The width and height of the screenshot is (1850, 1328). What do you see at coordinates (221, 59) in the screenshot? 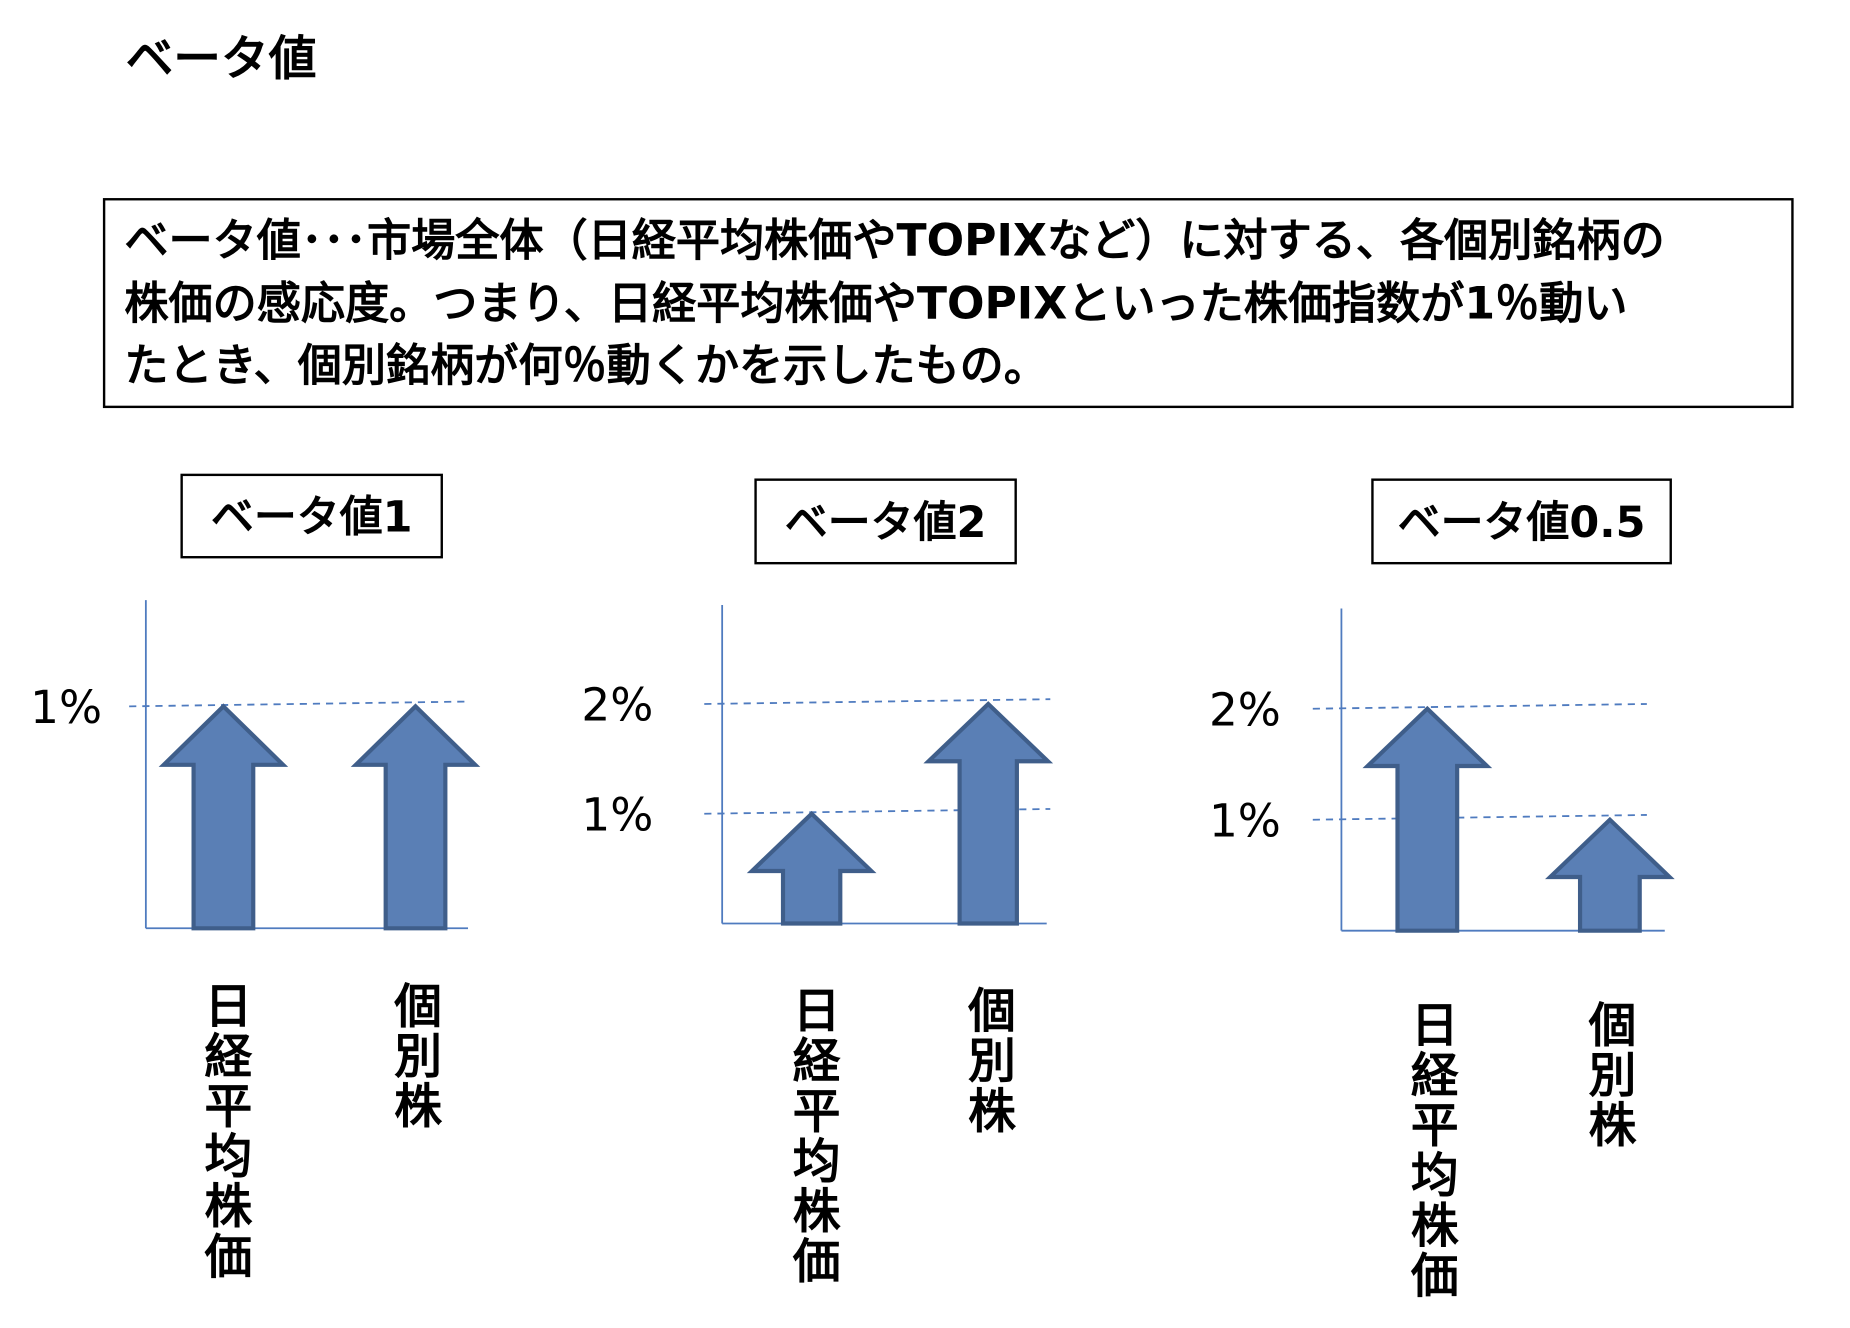
I see `page-title: ベータ値` at bounding box center [221, 59].